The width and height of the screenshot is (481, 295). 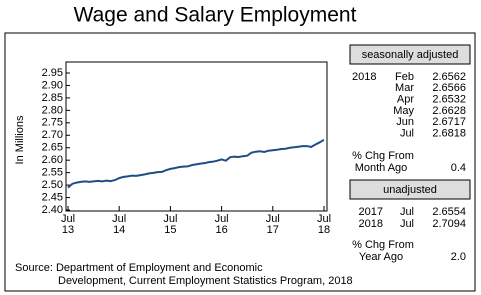 I want to click on value: 2.6818, so click(x=449, y=133).